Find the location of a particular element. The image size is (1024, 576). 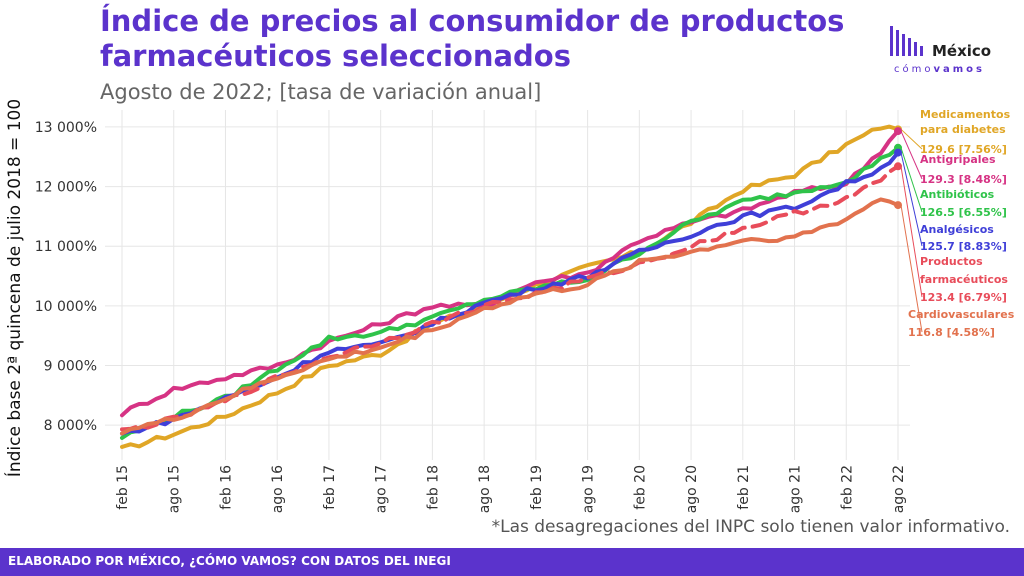

logo-tagline-suffix: vamos is located at coordinates (959, 69).